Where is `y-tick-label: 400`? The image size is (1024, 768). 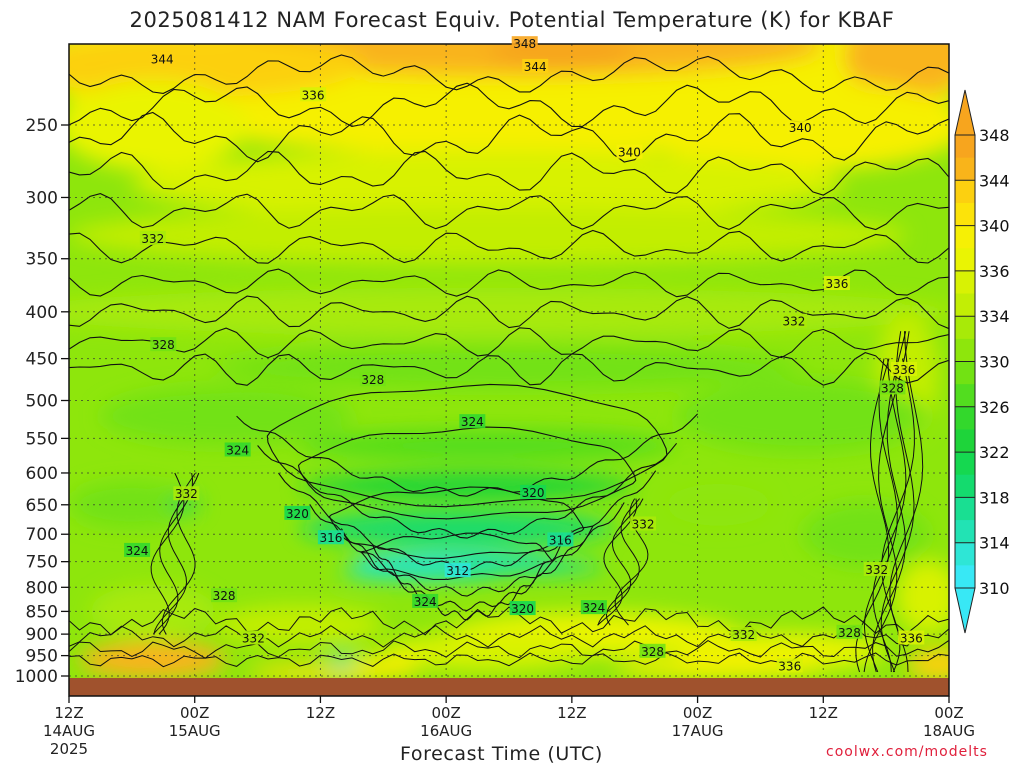
y-tick-label: 400 is located at coordinates (42, 313).